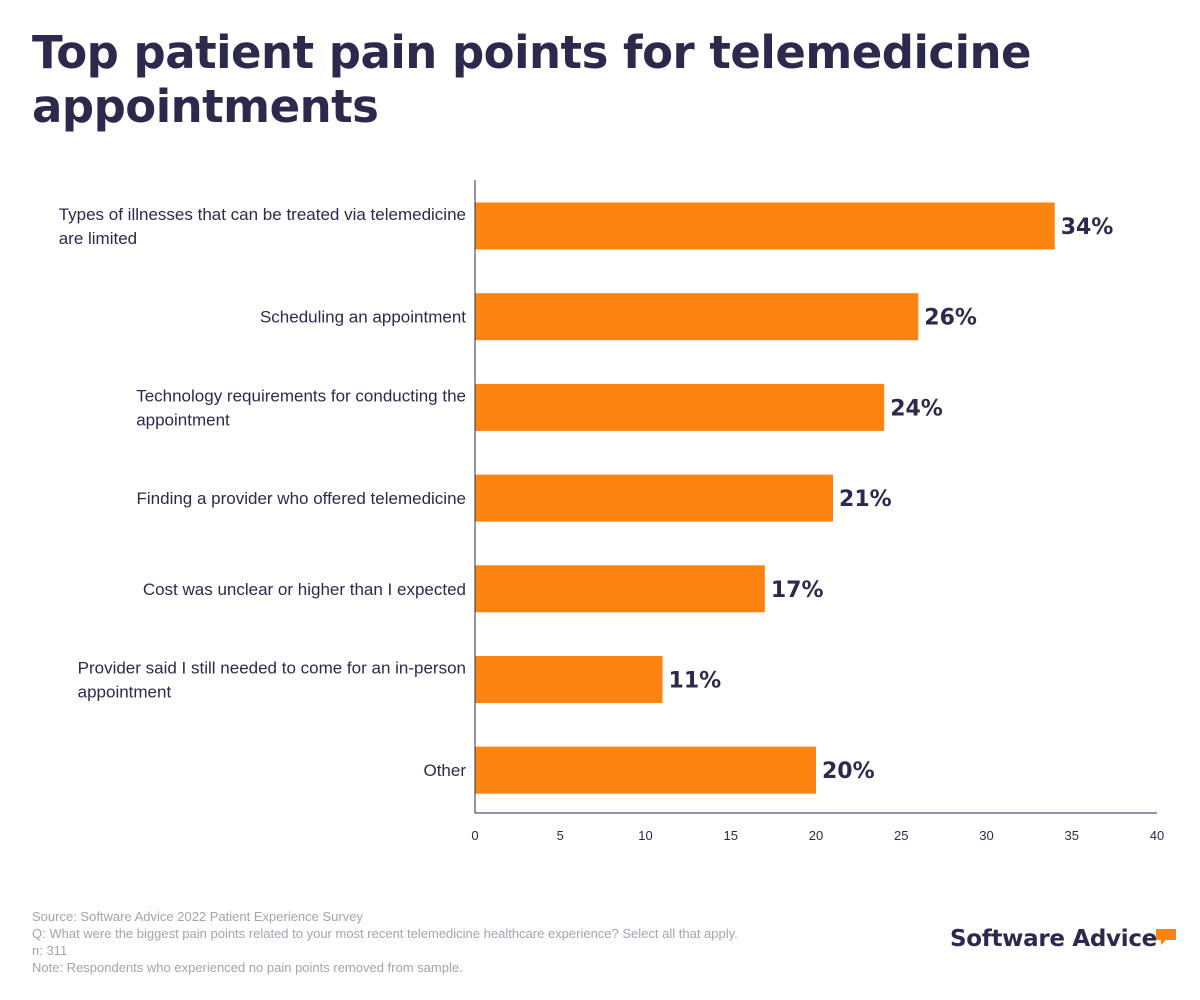 The height and width of the screenshot is (1000, 1200). Describe the element at coordinates (645, 835) in the screenshot. I see `x-tick-label-10: 10` at that location.